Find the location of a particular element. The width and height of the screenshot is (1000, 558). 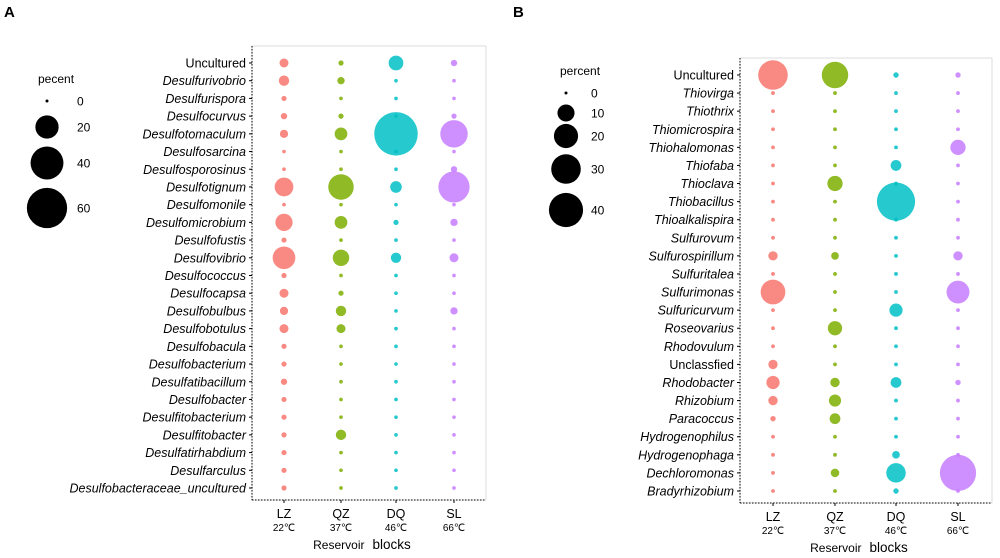

y-tick-label: Sulfurovum is located at coordinates (702, 238).